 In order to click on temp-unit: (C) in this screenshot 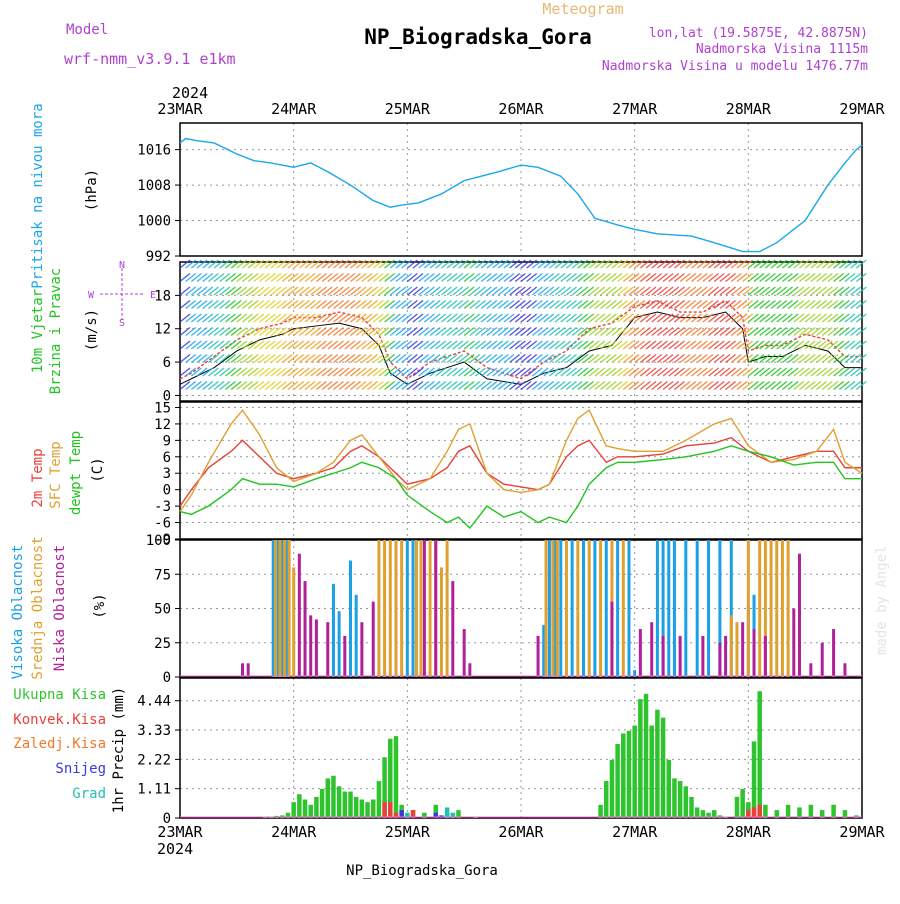, I will do `click(98, 469)`.